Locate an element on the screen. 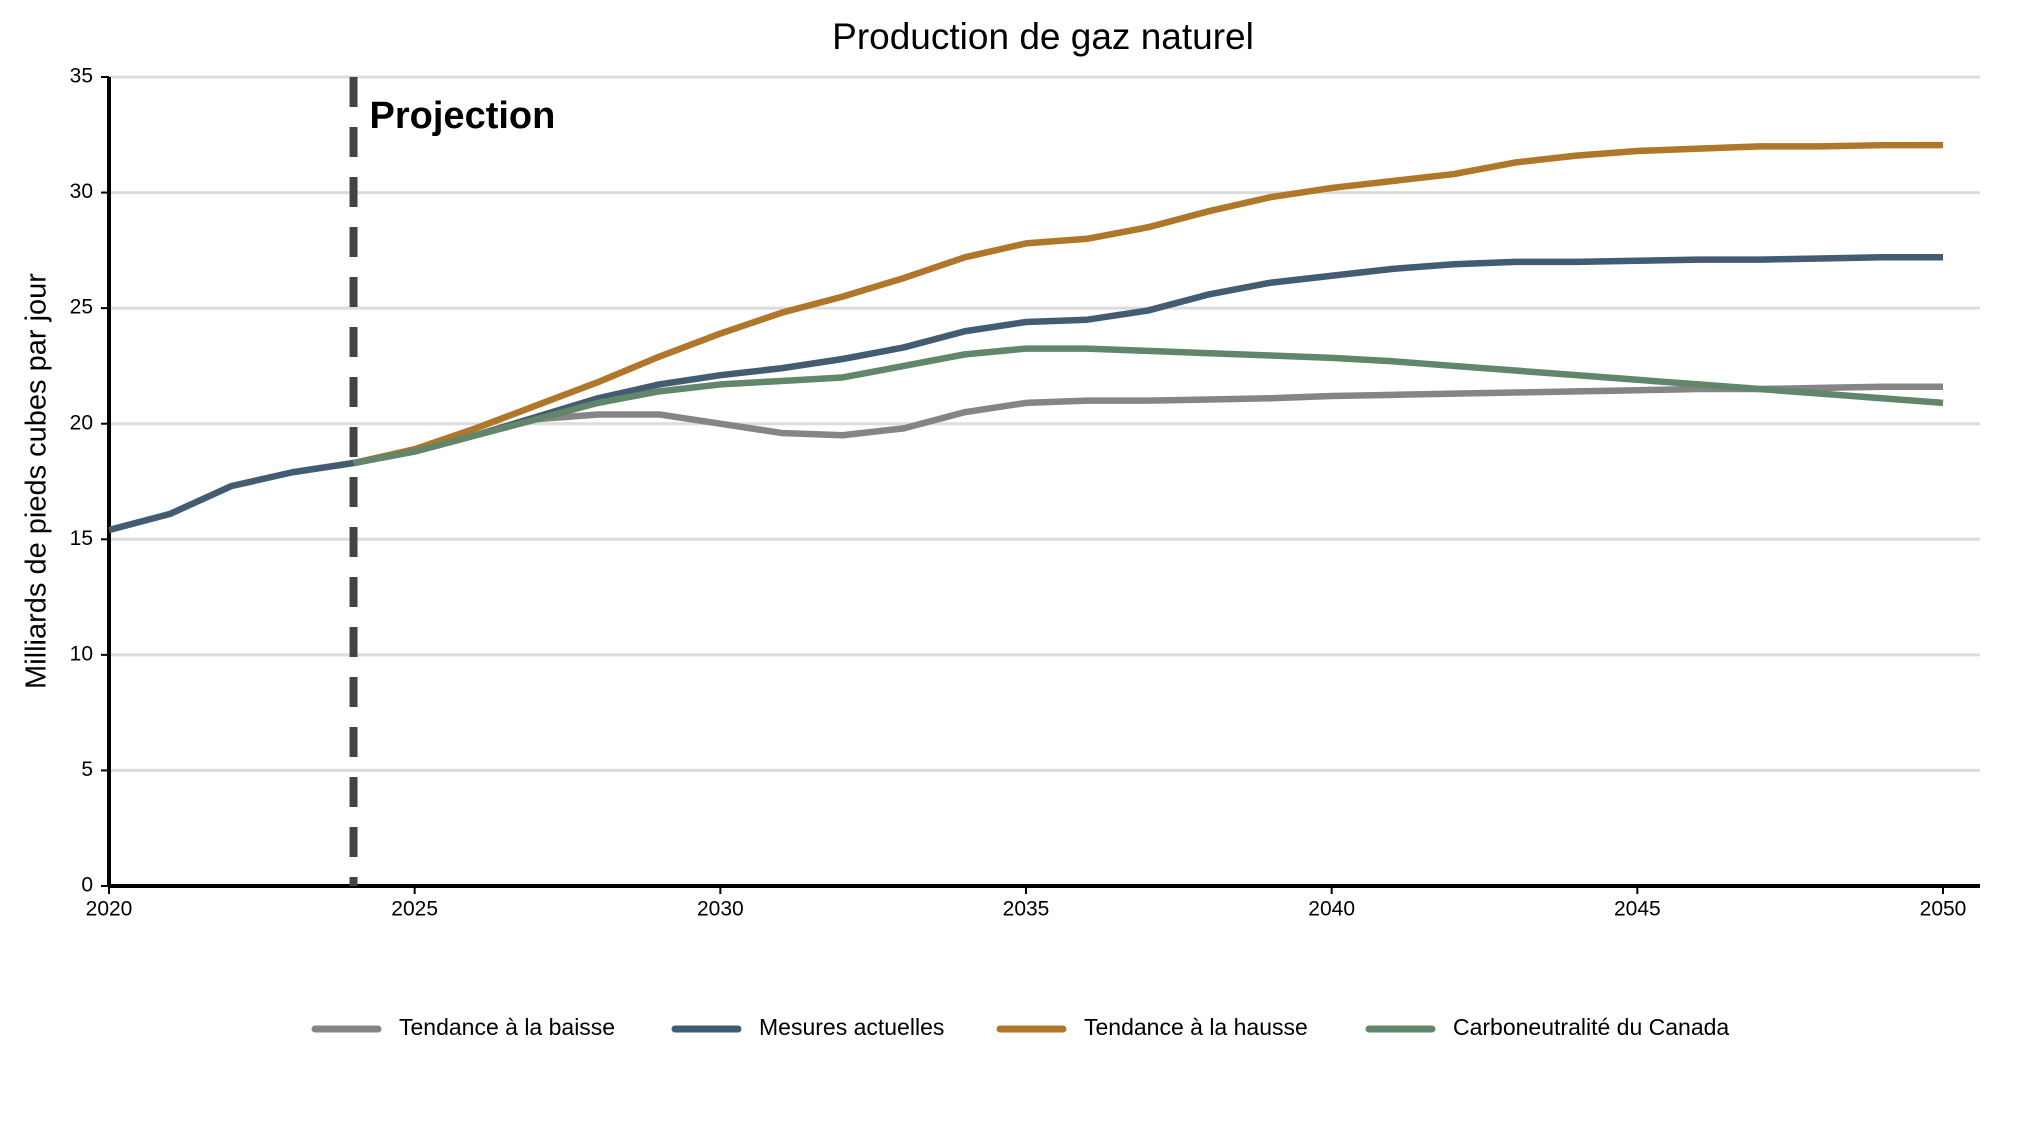 The width and height of the screenshot is (2025, 1125). y-tick-label: 5 is located at coordinates (87, 769).